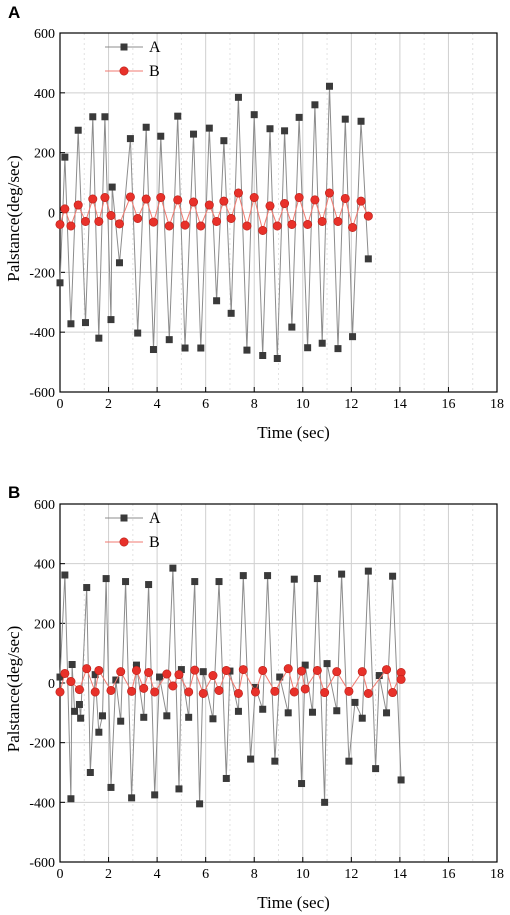 This screenshot has width=510, height=915. I want to click on panel-label: B, so click(14, 492).